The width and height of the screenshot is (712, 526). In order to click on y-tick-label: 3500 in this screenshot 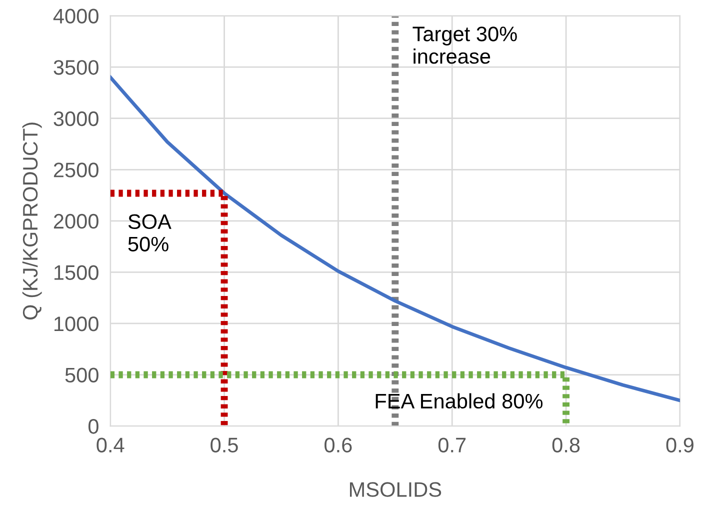, I will do `click(76, 67)`.